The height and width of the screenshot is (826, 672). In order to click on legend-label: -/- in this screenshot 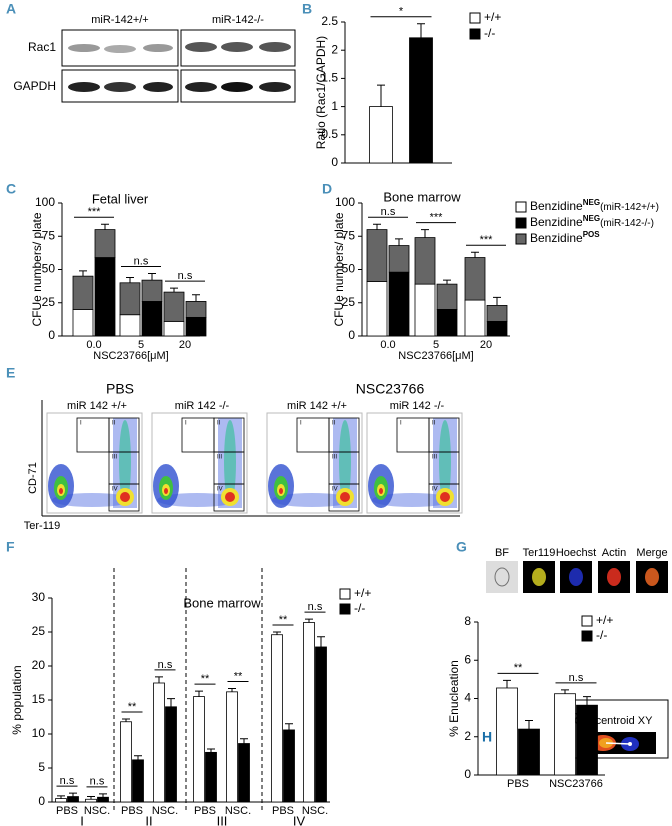, I will do `click(359, 608)`.